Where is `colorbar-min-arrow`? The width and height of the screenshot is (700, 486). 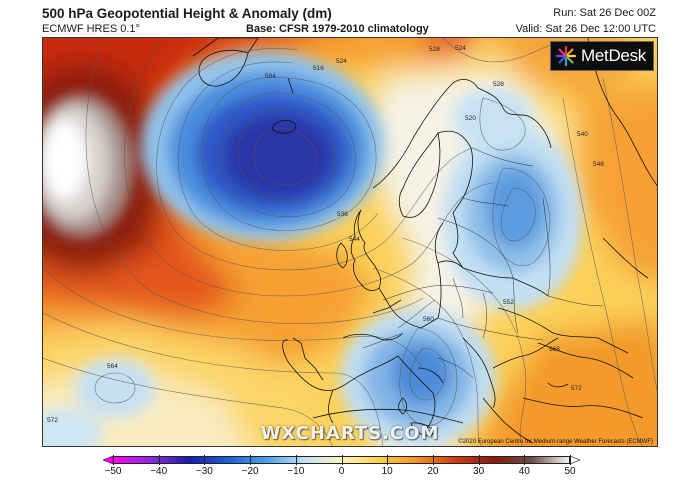 colorbar-min-arrow is located at coordinates (108, 460).